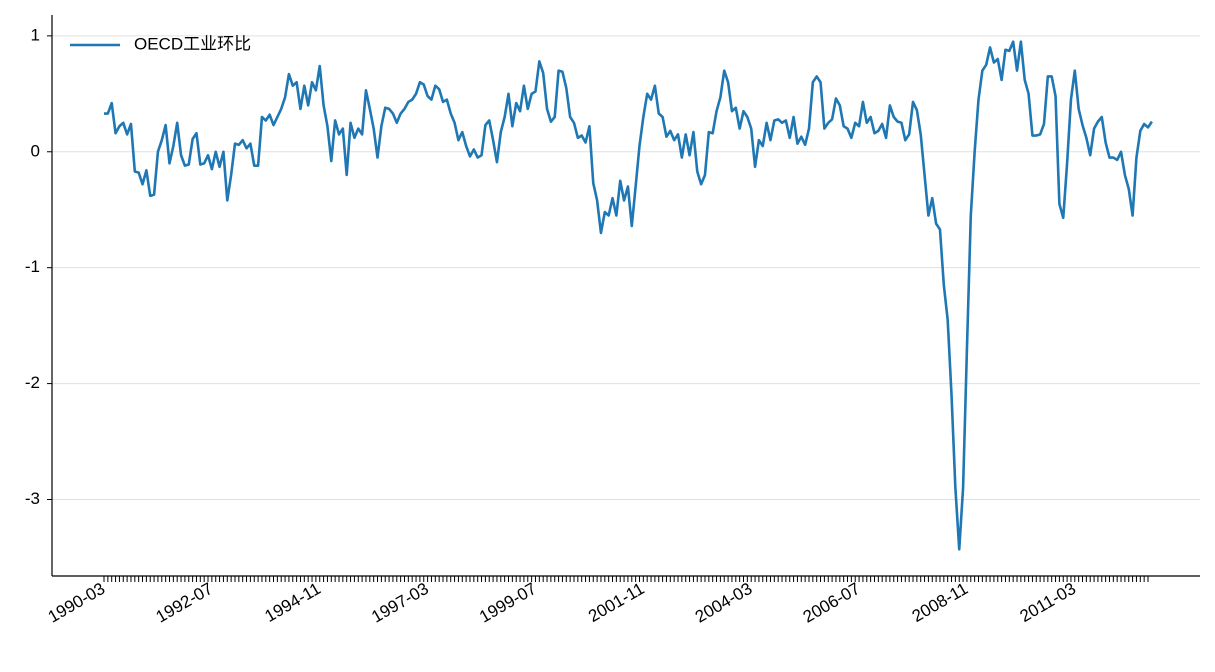 Image resolution: width=1215 pixels, height=672 pixels. What do you see at coordinates (940, 602) in the screenshot?
I see `x-tick-label: 2008-11` at bounding box center [940, 602].